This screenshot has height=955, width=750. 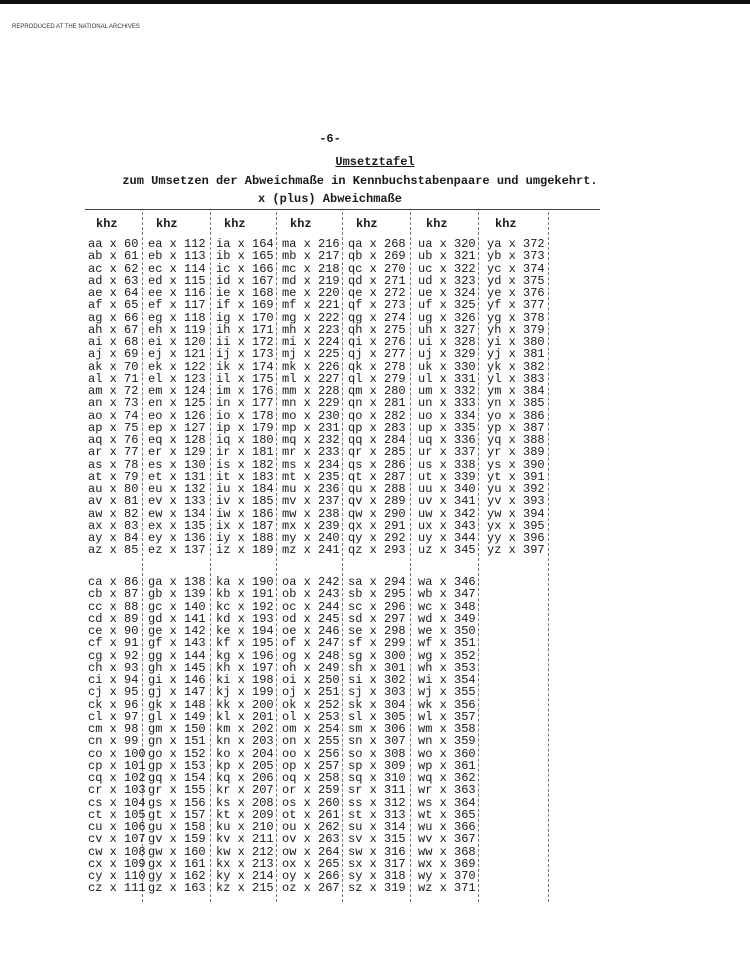 I want to click on table-entry: at x 79, so click(x=113, y=476).